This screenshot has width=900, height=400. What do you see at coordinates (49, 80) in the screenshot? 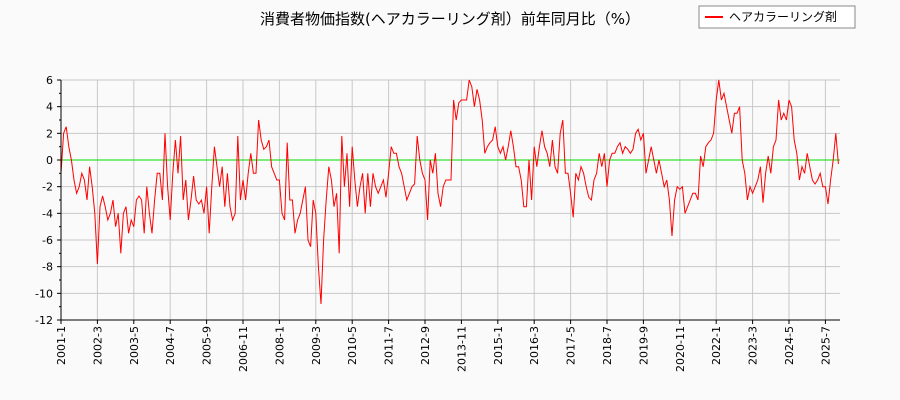
I see `y-tick-label: 6` at bounding box center [49, 80].